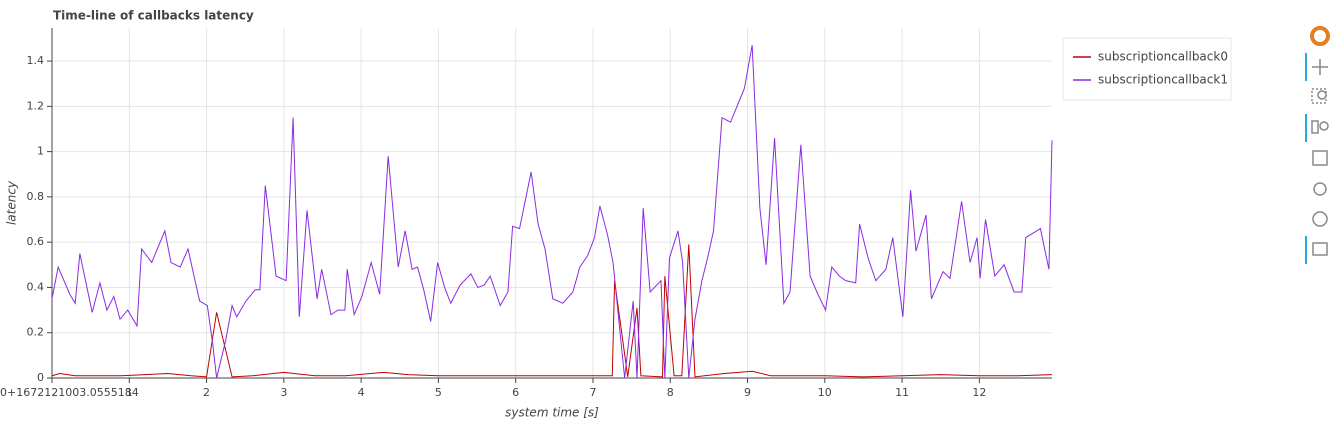 The image size is (1336, 422). Describe the element at coordinates (1320, 36) in the screenshot. I see `bokeh-logo` at that location.